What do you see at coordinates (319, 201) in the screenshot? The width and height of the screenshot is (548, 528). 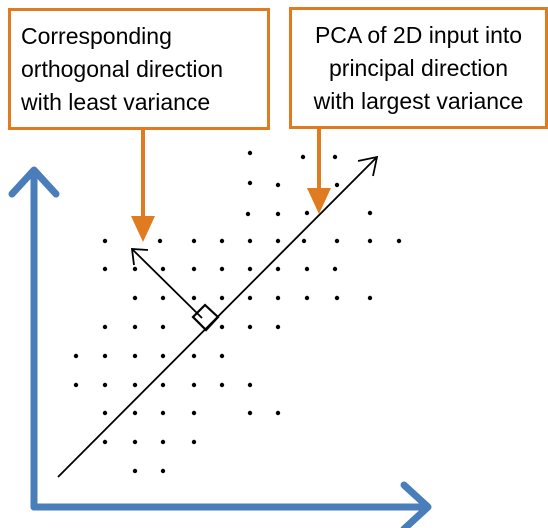 I see `right-callout-arrowhead` at bounding box center [319, 201].